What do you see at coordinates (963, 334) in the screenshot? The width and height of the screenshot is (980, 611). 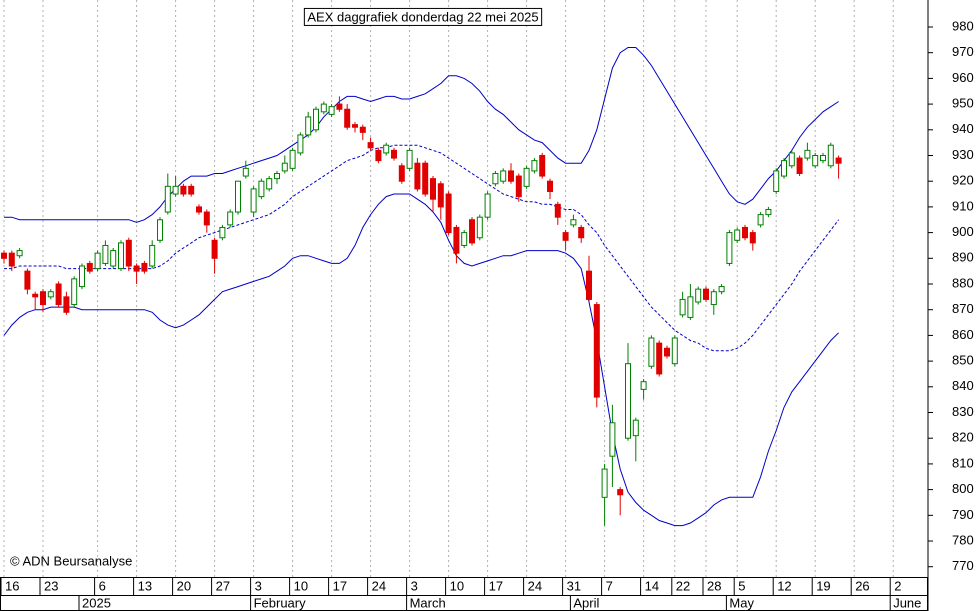 I see `y-tick-label: 860` at bounding box center [963, 334].